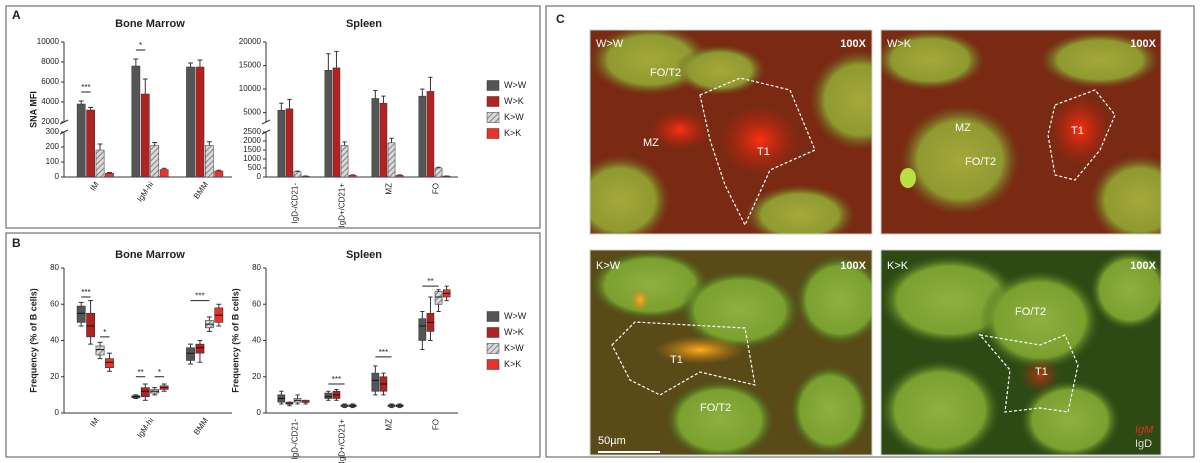 The image size is (1200, 463). I want to click on y-tick-label: 10000, so click(250, 88).